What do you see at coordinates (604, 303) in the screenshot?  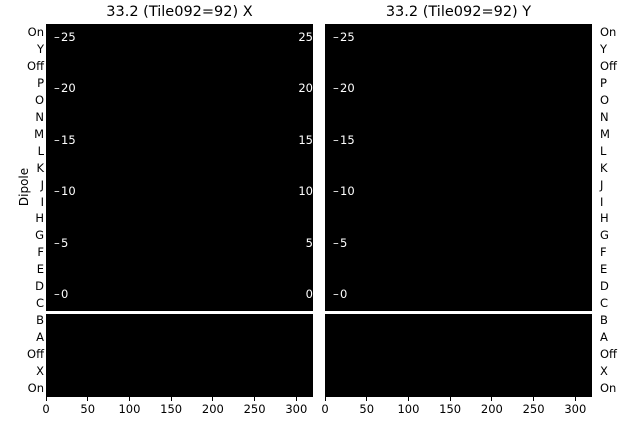 I see `category-tick-label: C` at bounding box center [604, 303].